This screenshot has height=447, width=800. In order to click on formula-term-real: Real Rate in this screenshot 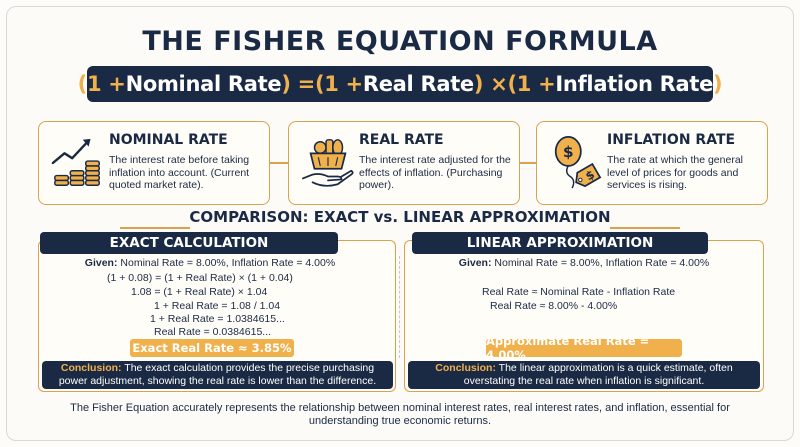, I will do `click(418, 84)`.